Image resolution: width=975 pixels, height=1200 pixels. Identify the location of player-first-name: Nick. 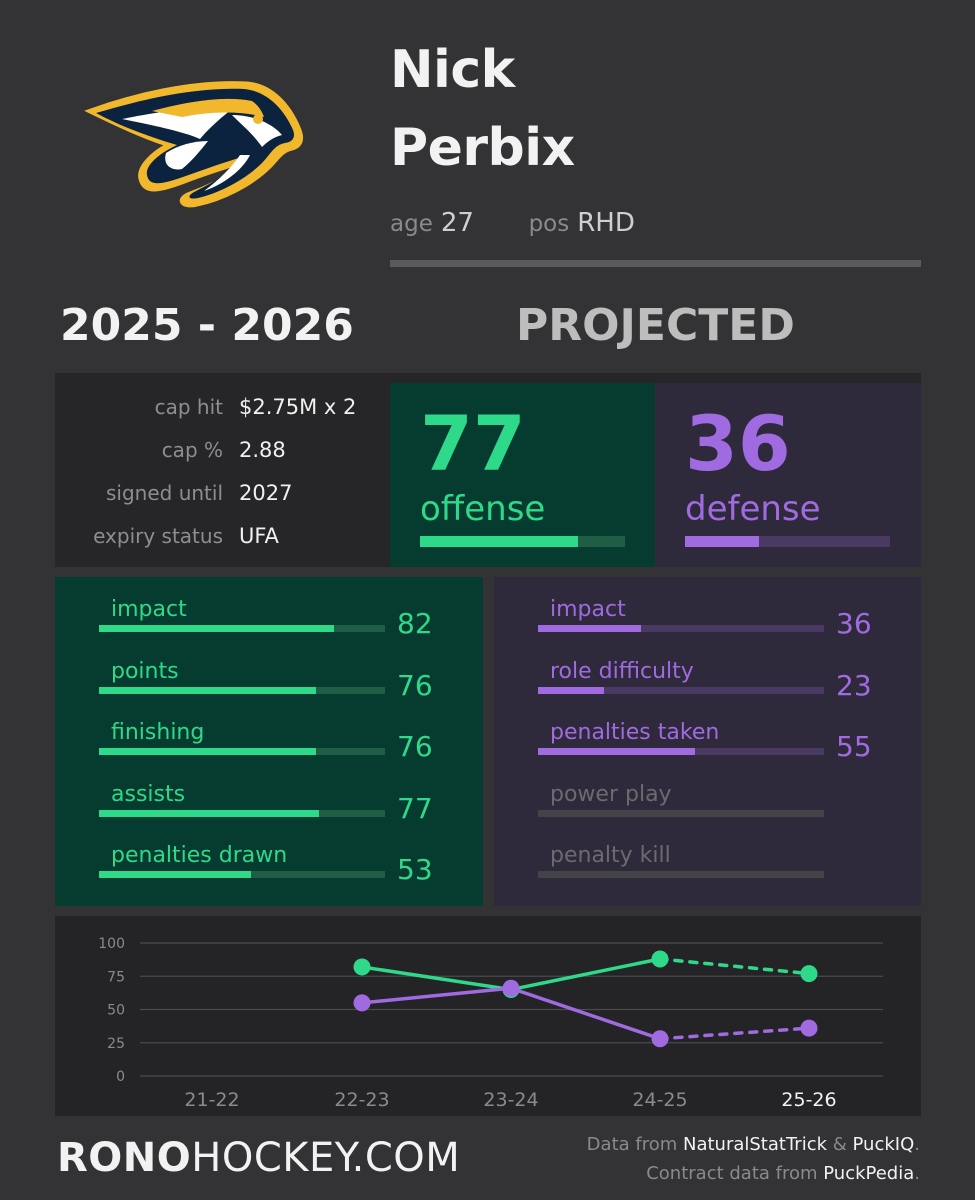
(452, 70).